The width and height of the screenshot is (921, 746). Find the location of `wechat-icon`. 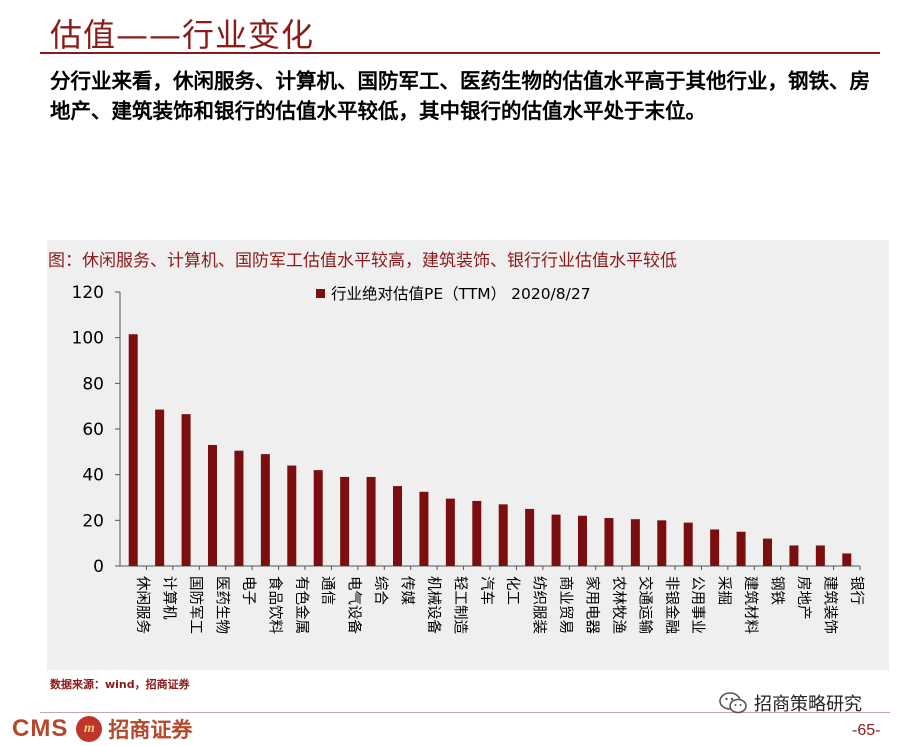

wechat-icon is located at coordinates (733, 703).